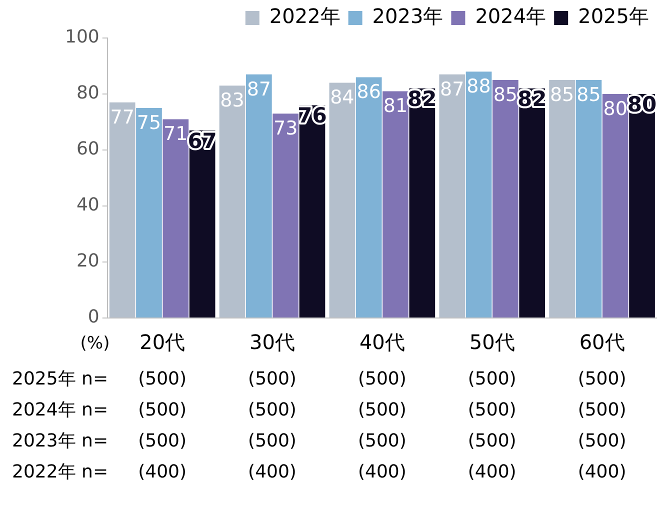 This screenshot has height=522, width=657. I want to click on data-label: 86, so click(368, 92).